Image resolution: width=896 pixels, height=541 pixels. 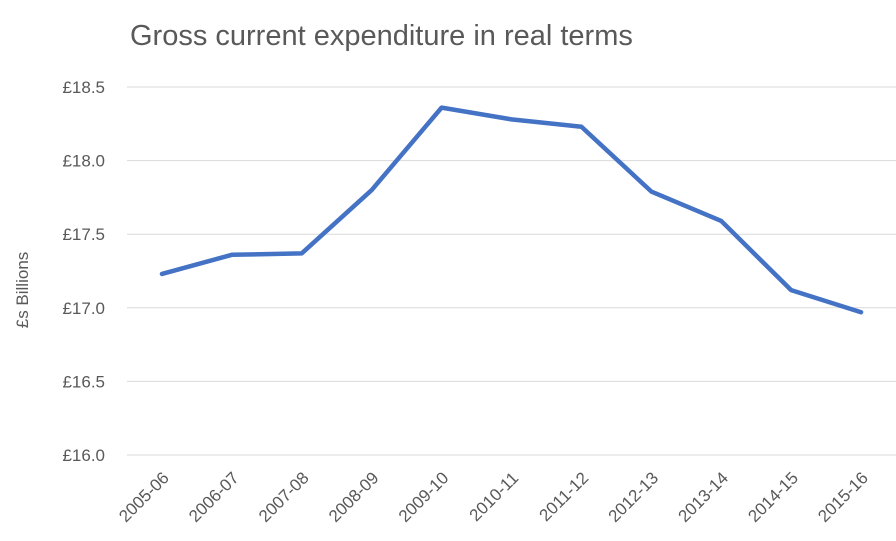 What do you see at coordinates (144, 497) in the screenshot?
I see `x-tick-label: 2005-06` at bounding box center [144, 497].